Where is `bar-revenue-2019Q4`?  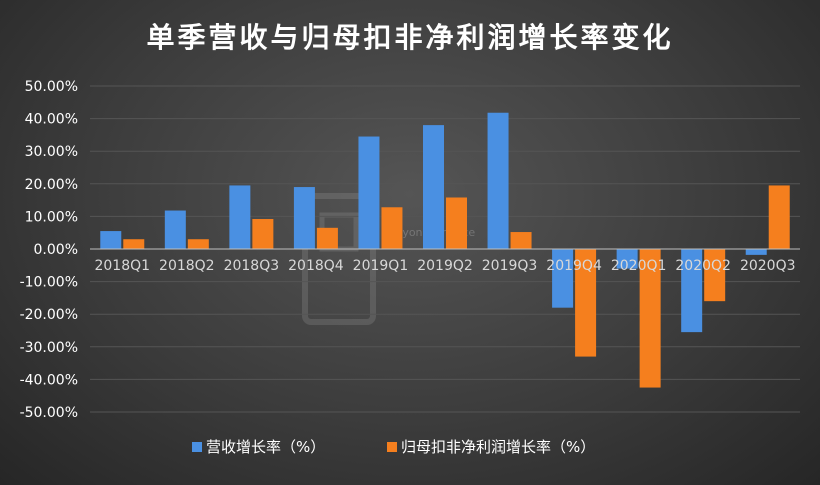 bar-revenue-2019Q4 is located at coordinates (563, 278).